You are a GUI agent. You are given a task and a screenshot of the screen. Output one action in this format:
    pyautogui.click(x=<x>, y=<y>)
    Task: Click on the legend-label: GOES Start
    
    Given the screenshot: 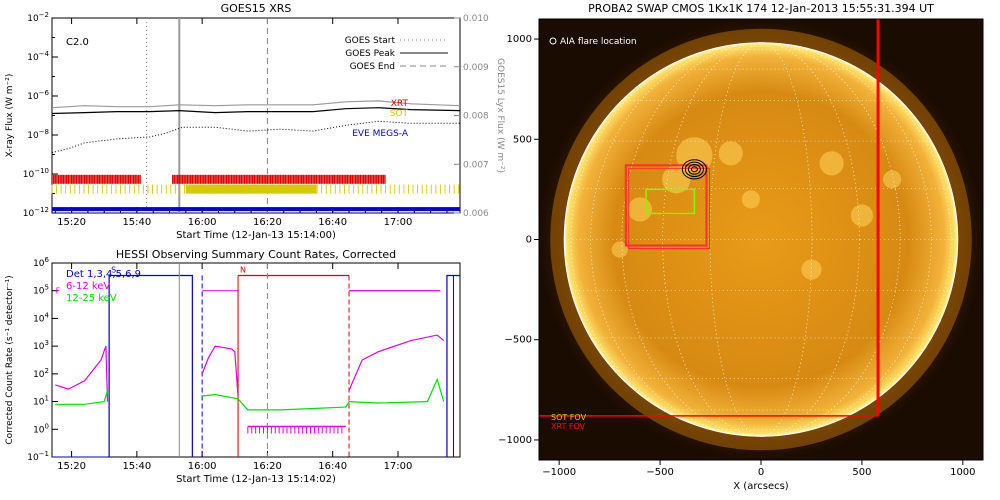 What is the action you would take?
    pyautogui.click(x=370, y=41)
    